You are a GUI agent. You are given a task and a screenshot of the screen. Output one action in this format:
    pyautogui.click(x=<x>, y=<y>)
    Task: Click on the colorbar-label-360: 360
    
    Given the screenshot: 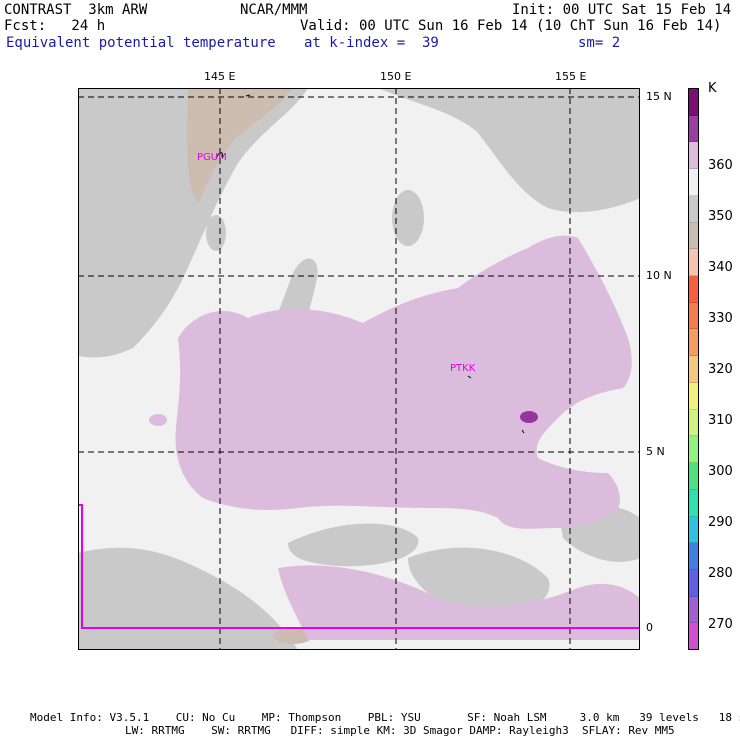 What is the action you would take?
    pyautogui.click(x=720, y=165)
    